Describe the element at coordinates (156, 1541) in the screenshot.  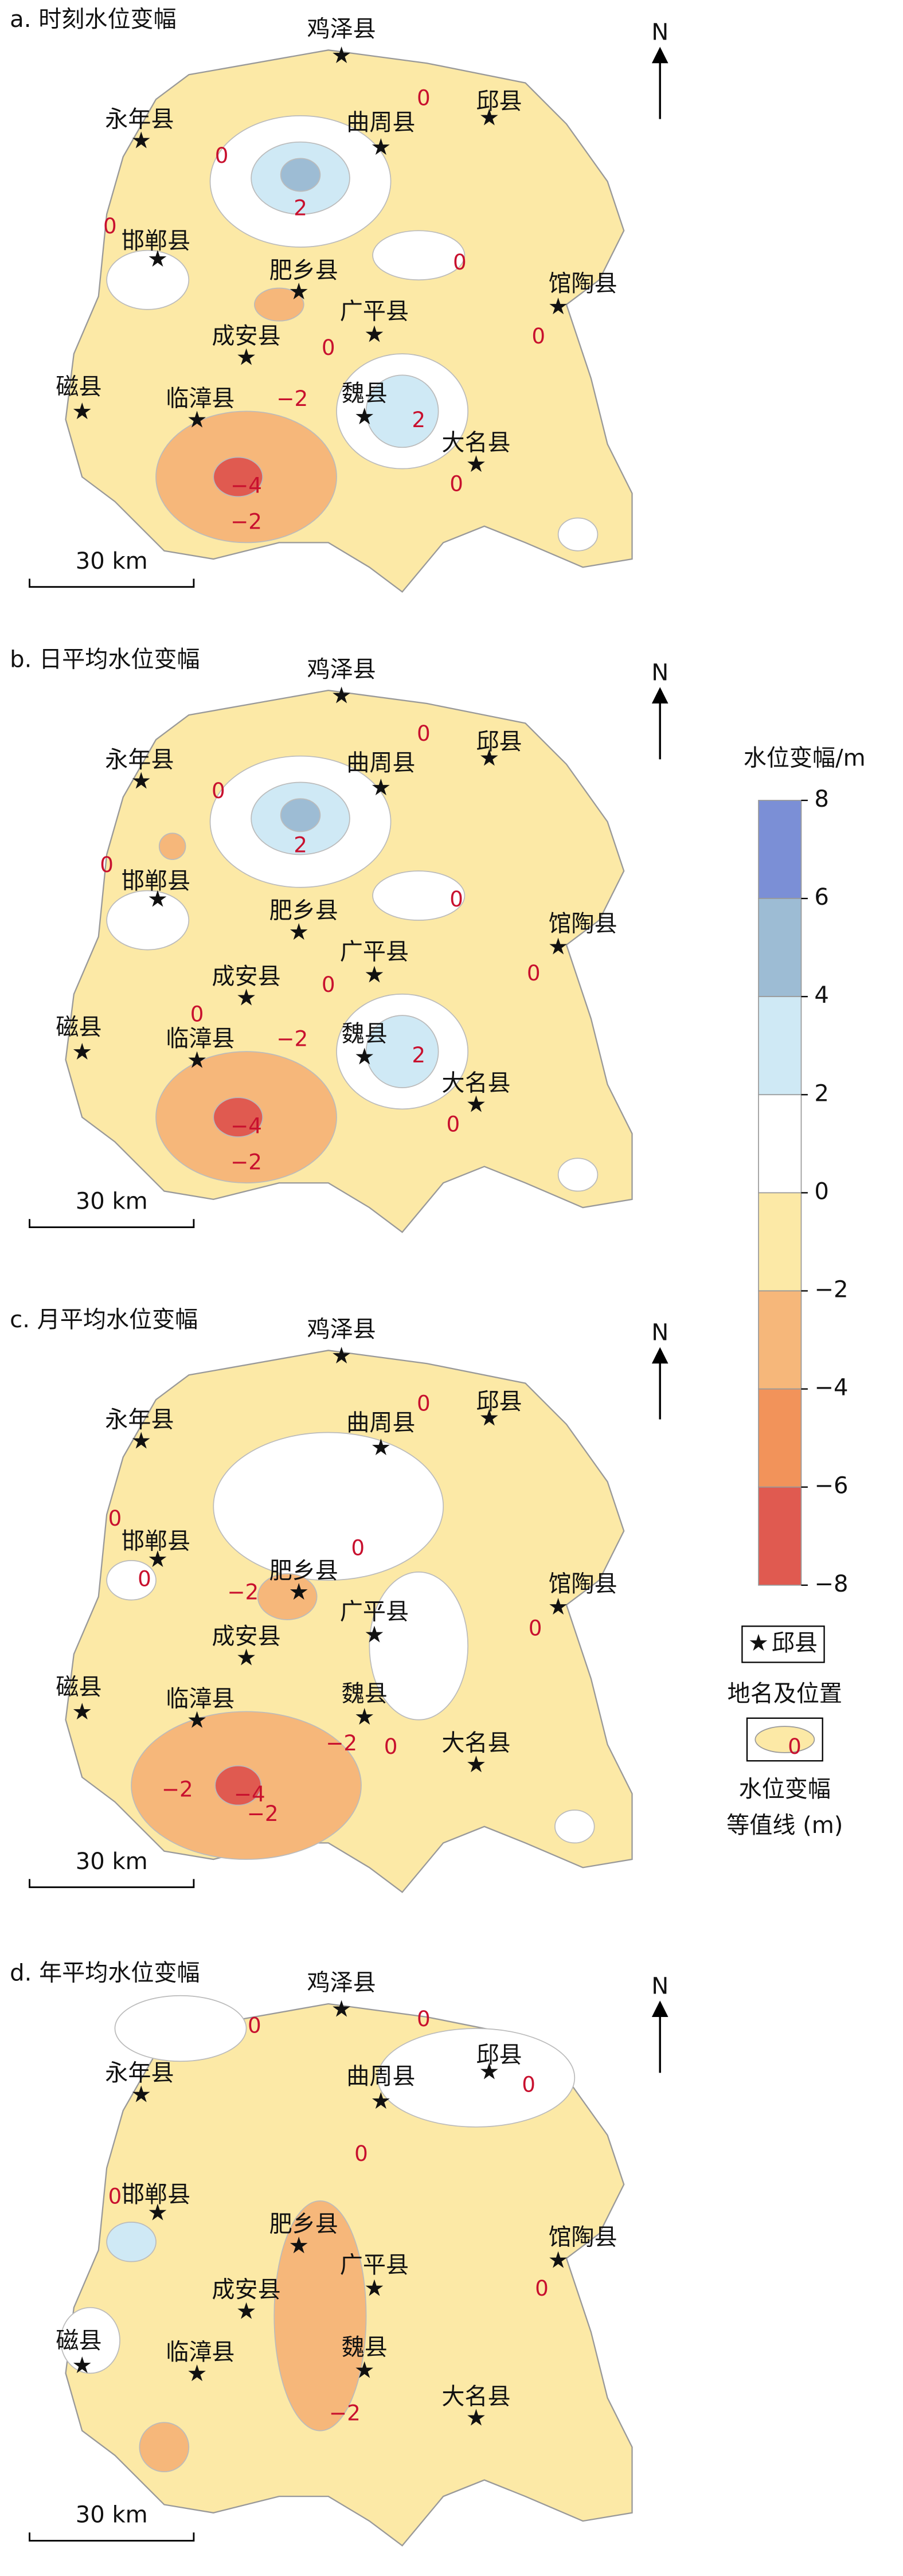
I see `city-label: 邯郸县` at that location.